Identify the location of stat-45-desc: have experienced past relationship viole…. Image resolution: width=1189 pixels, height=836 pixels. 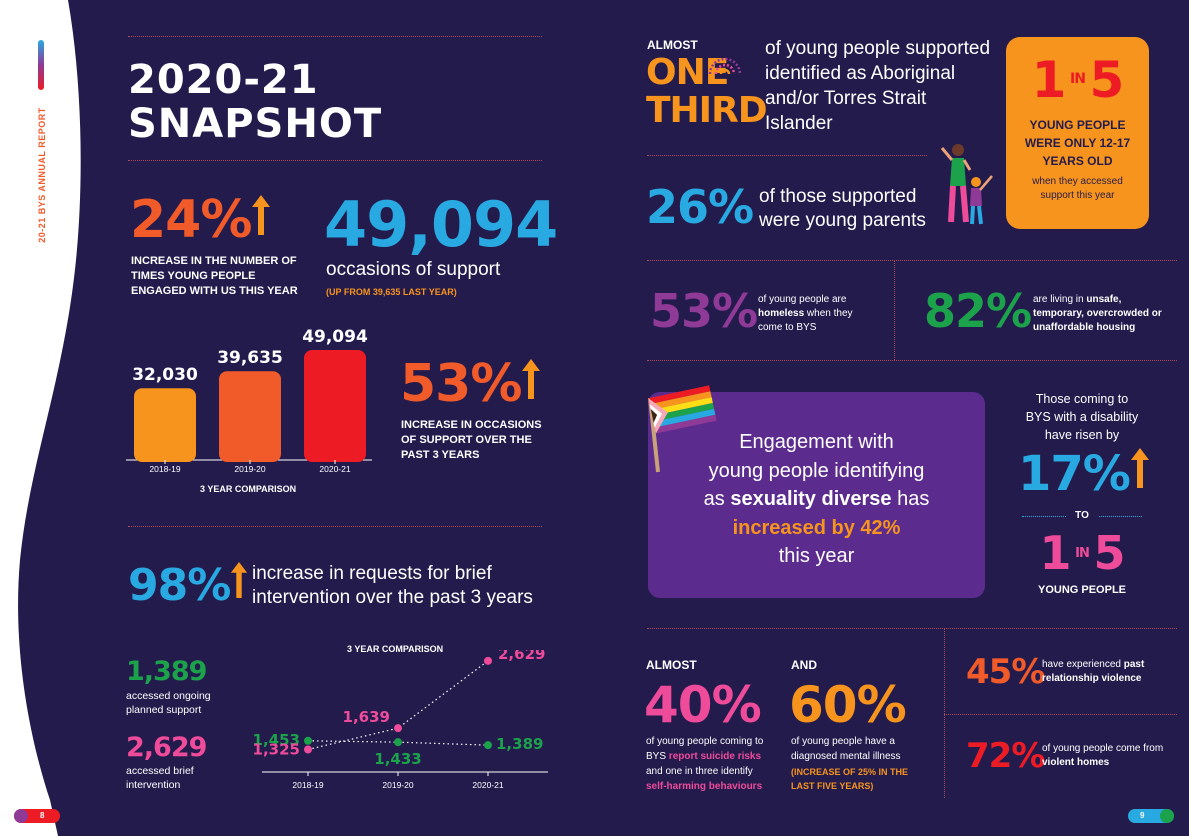
(1093, 671).